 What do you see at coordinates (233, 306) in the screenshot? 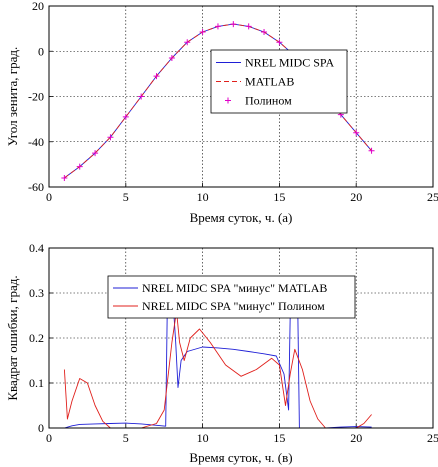
I see `legend-label-spa-minus-polynomial: NREL MIDC SPA "минус" Полином` at bounding box center [233, 306].